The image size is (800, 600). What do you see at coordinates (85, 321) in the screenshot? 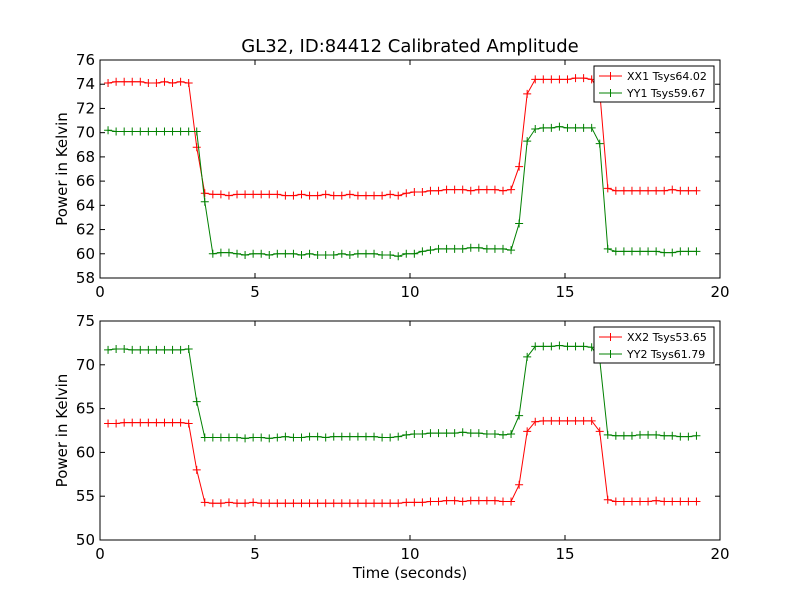
I see `chart-1-ytick-label: 75` at bounding box center [85, 321].